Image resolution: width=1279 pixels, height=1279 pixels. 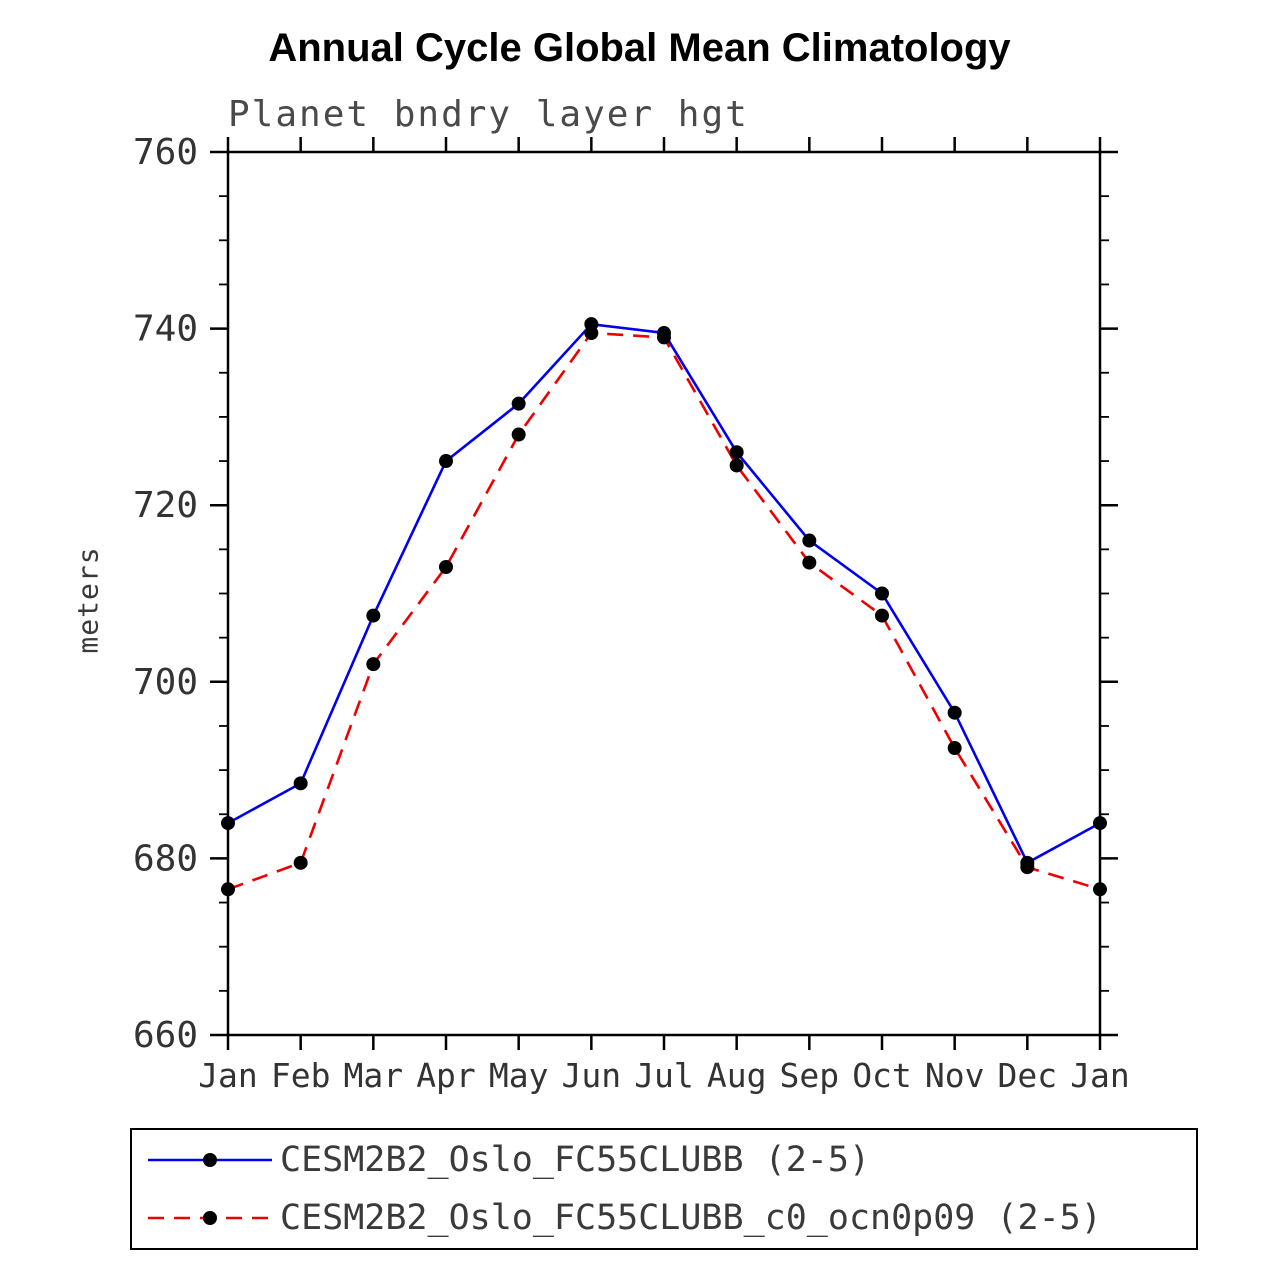 What do you see at coordinates (810, 1075) in the screenshot?
I see `svg-text: Sep` at bounding box center [810, 1075].